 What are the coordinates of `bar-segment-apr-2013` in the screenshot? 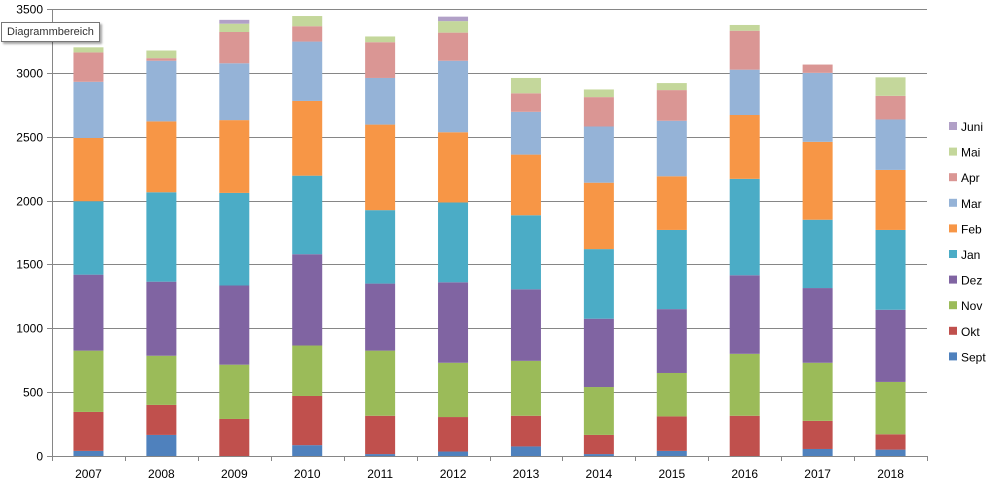 It's located at (525, 102).